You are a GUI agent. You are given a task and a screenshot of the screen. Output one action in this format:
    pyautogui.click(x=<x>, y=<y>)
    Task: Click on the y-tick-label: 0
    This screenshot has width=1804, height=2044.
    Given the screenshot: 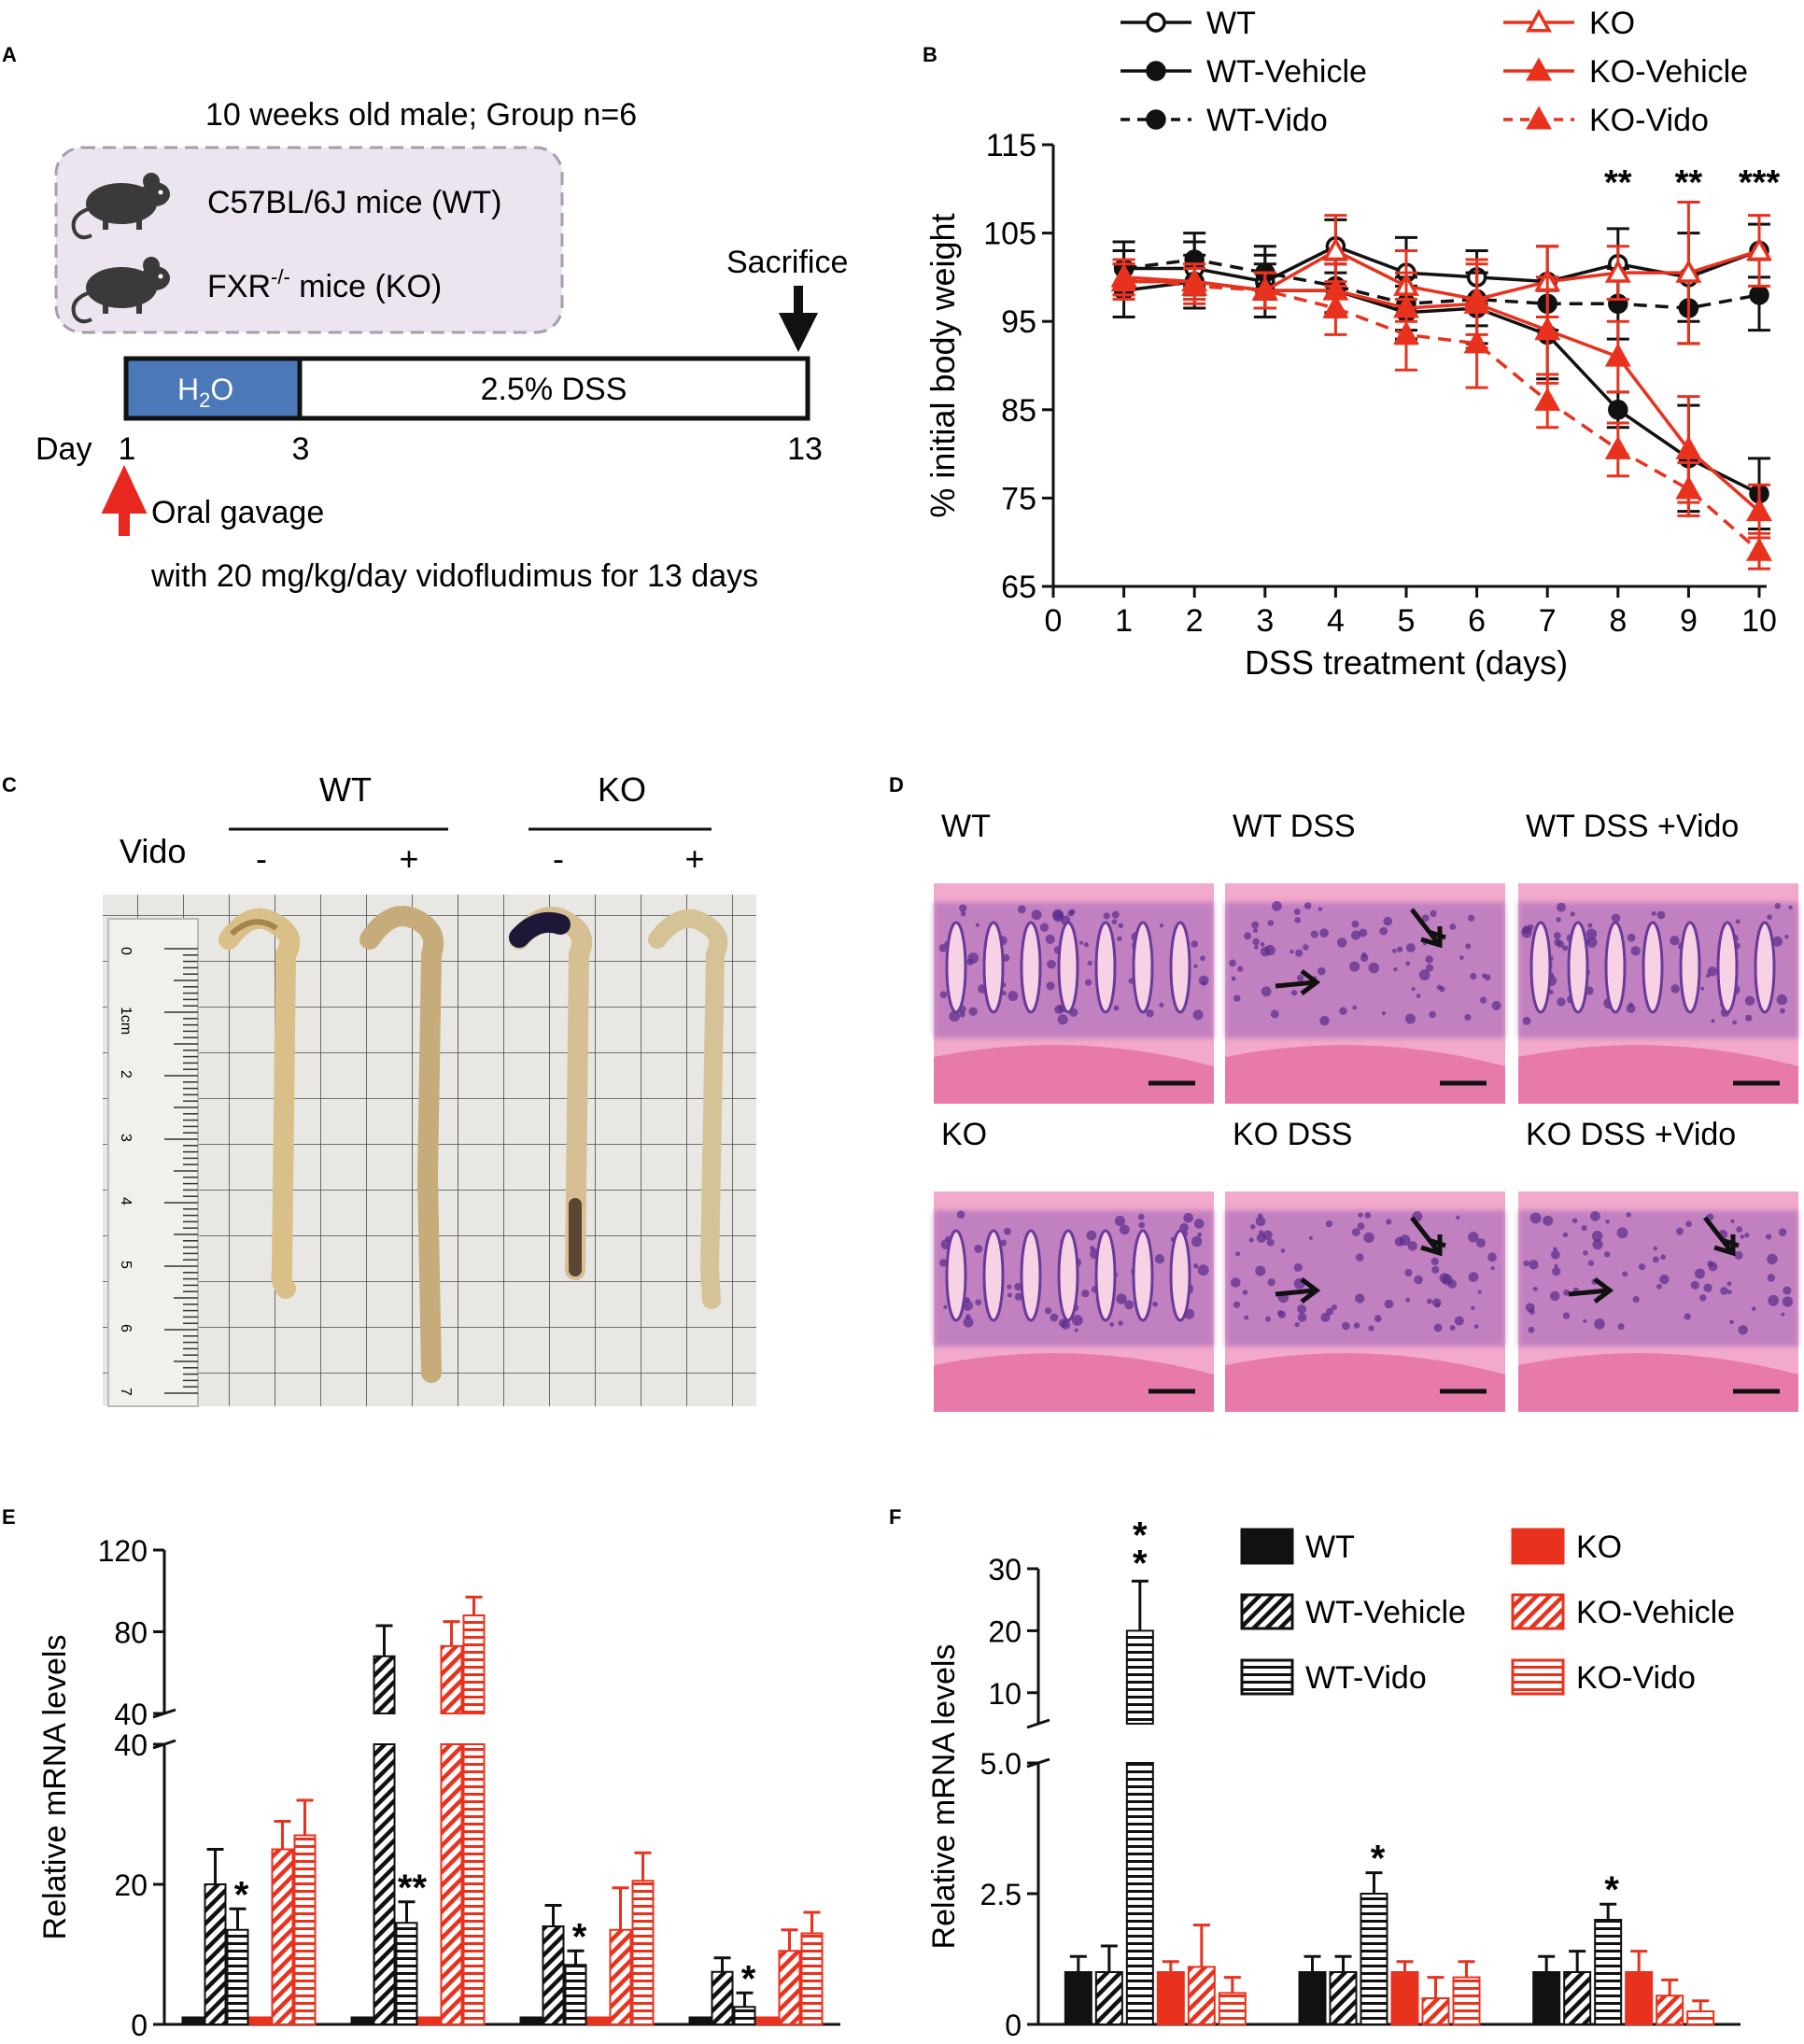 What is the action you would take?
    pyautogui.click(x=1014, y=2025)
    